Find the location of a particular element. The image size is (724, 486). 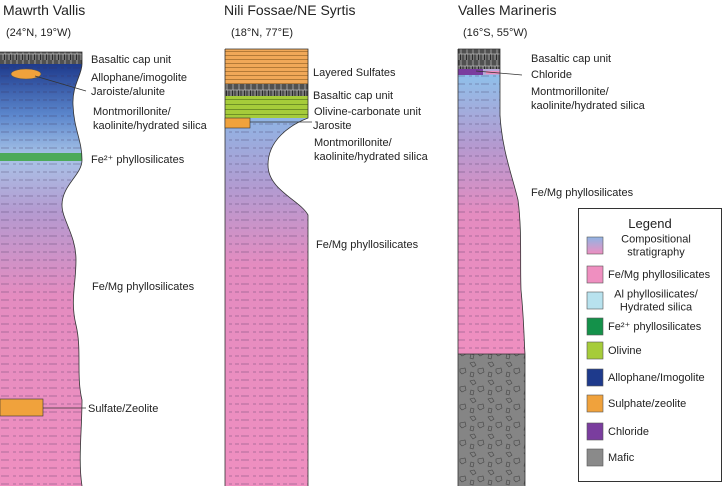

legend-item: Al phyllosilicates/Hydrated silica is located at coordinates (642, 301).